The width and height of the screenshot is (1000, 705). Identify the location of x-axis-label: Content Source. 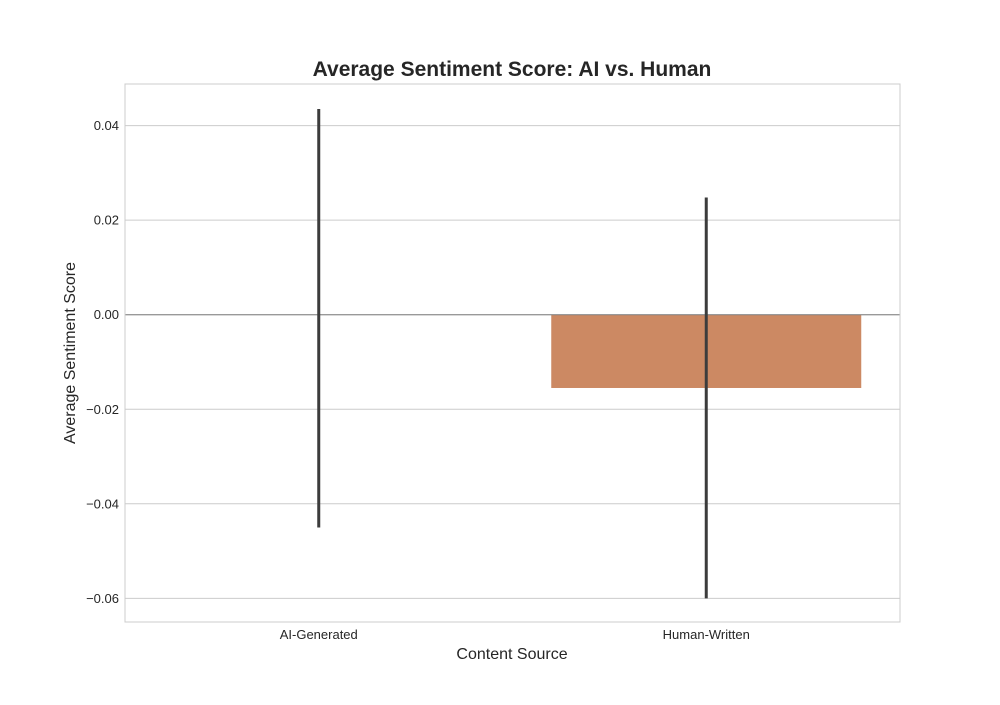
(511, 654).